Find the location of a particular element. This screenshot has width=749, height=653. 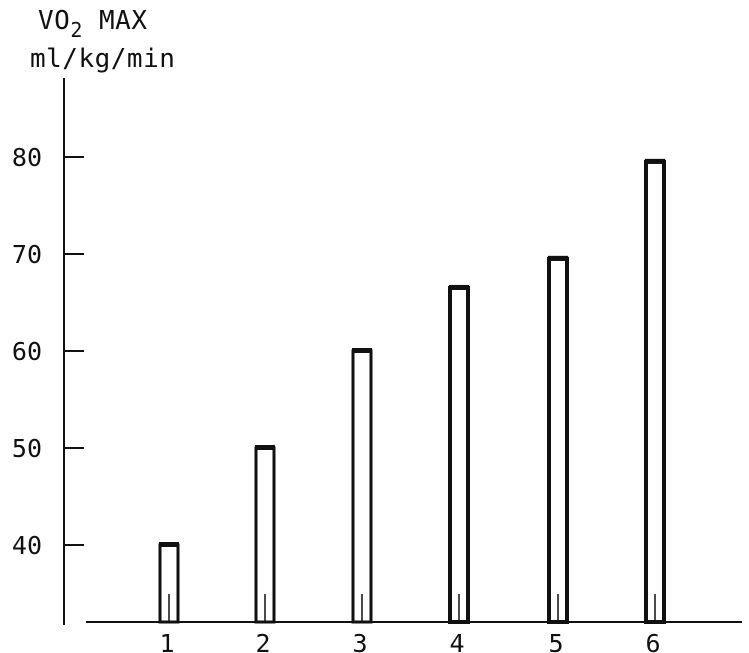

y-tick-label: 60 is located at coordinates (27, 351).